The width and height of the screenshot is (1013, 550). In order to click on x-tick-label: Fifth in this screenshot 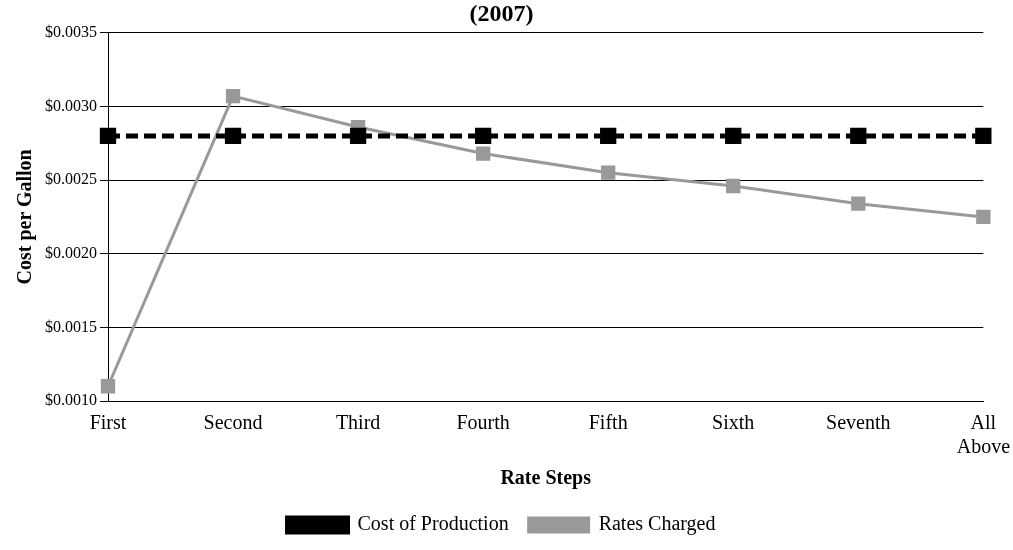, I will do `click(608, 422)`.